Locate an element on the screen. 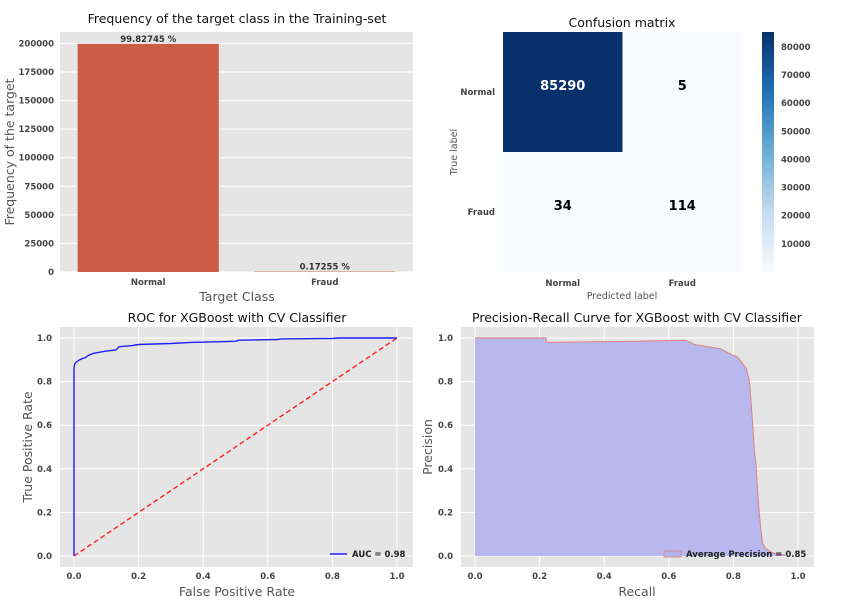 Image resolution: width=855 pixels, height=603 pixels. bar-chart-y-tick-label: 25000 is located at coordinates (39, 244).